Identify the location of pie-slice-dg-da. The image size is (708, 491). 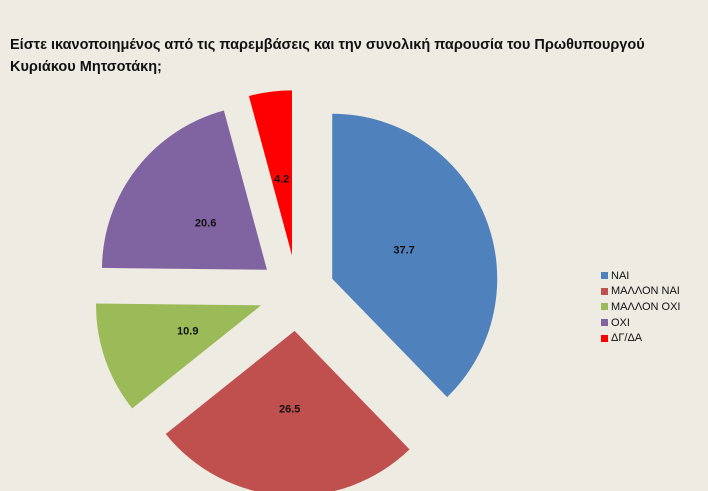
(270, 173).